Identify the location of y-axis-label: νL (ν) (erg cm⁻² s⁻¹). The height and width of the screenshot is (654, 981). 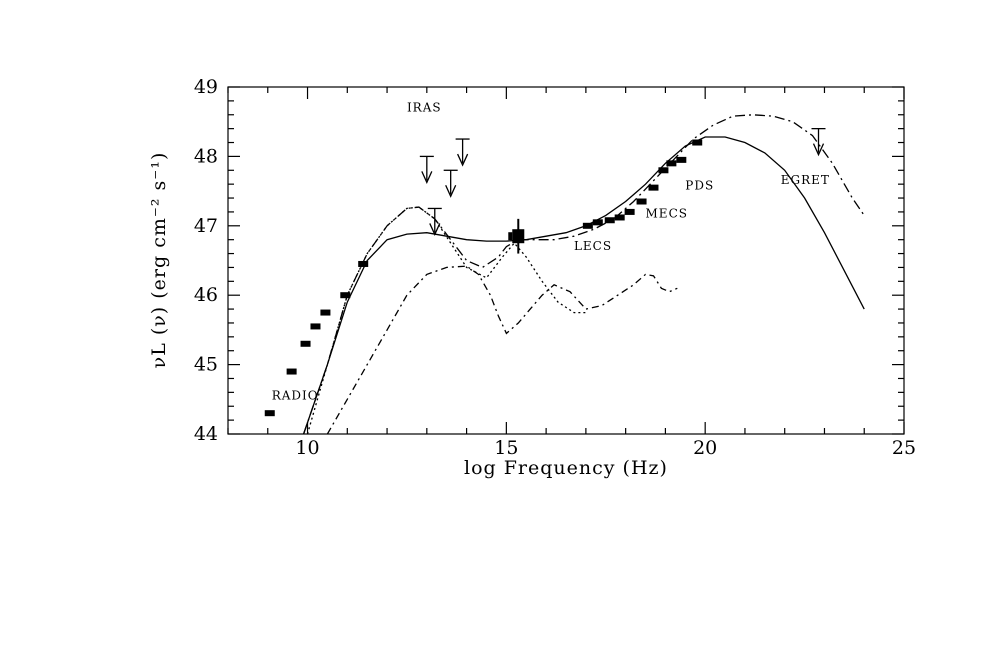
(159, 260).